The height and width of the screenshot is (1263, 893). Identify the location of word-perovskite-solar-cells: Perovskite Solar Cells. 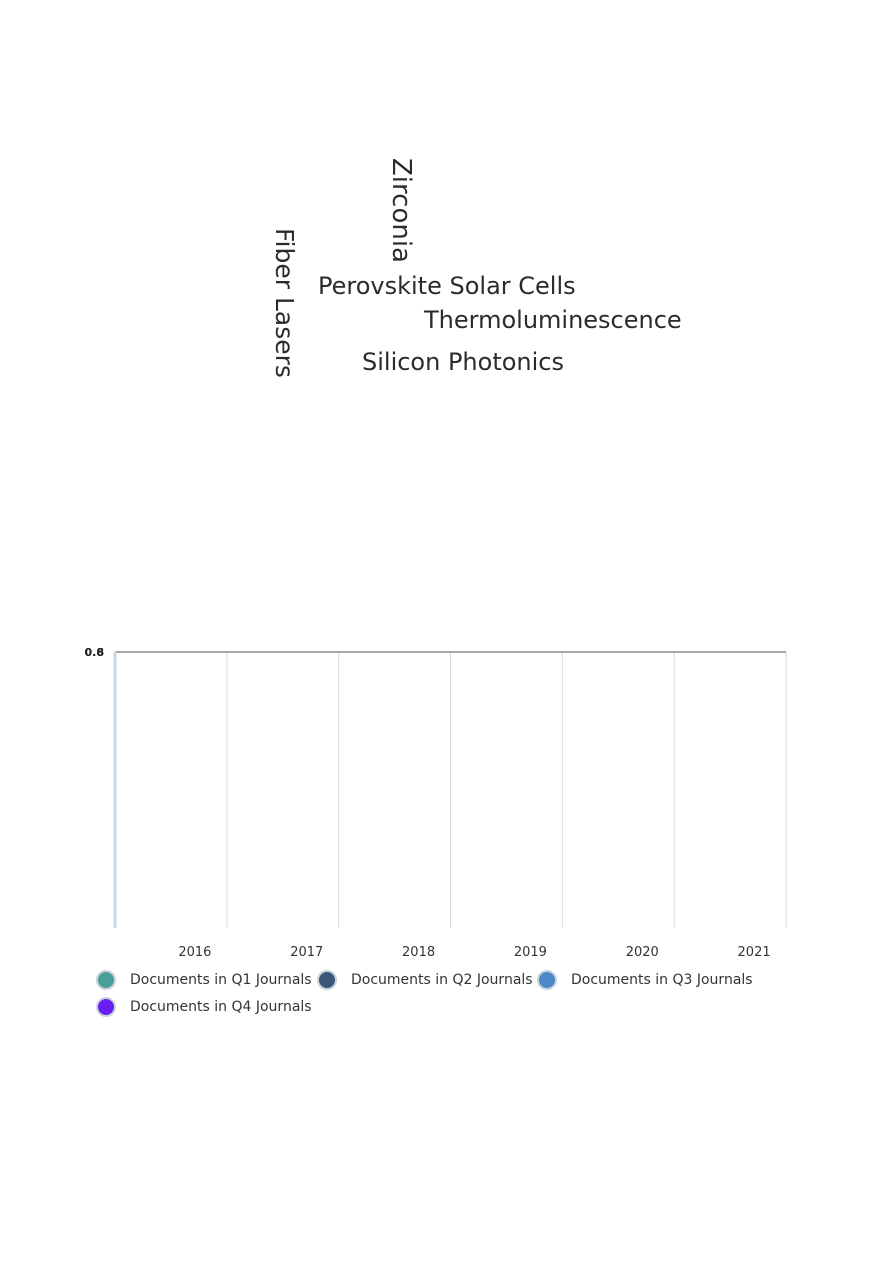
(447, 286).